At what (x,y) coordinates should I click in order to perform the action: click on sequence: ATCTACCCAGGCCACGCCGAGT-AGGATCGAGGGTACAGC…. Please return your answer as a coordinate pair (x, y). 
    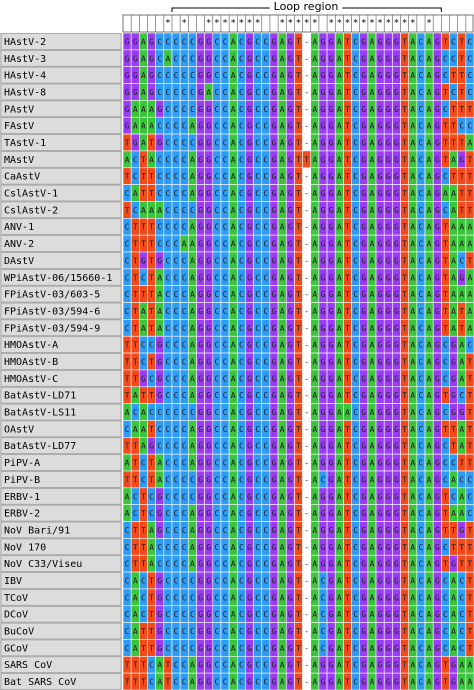
    Looking at the image, I should click on (299, 463).